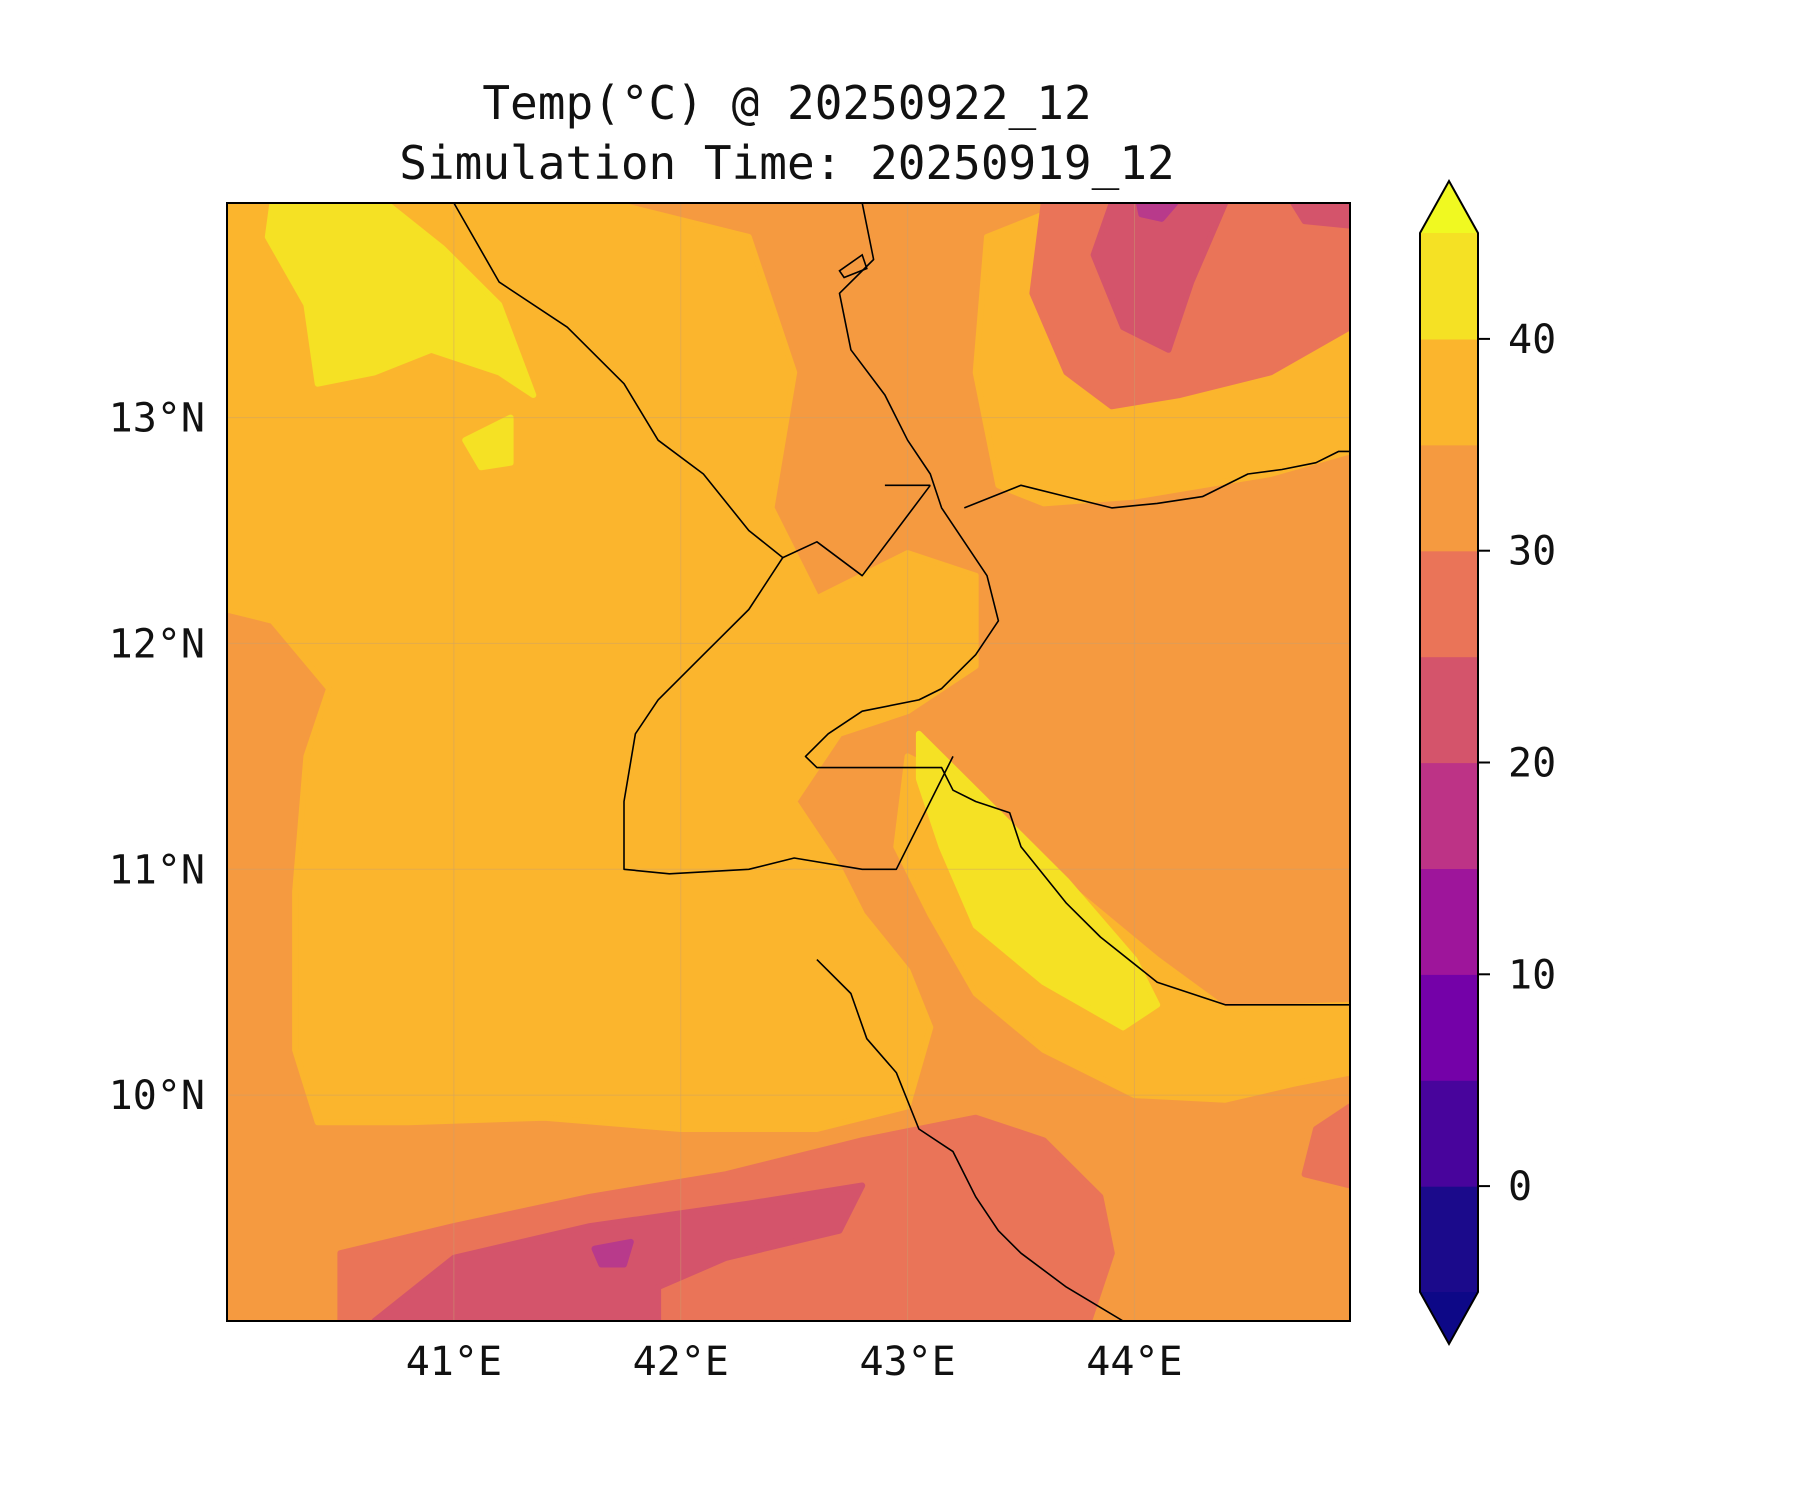 The height and width of the screenshot is (1500, 1800). I want to click on colorbar-tick-label: 0, so click(1520, 1187).